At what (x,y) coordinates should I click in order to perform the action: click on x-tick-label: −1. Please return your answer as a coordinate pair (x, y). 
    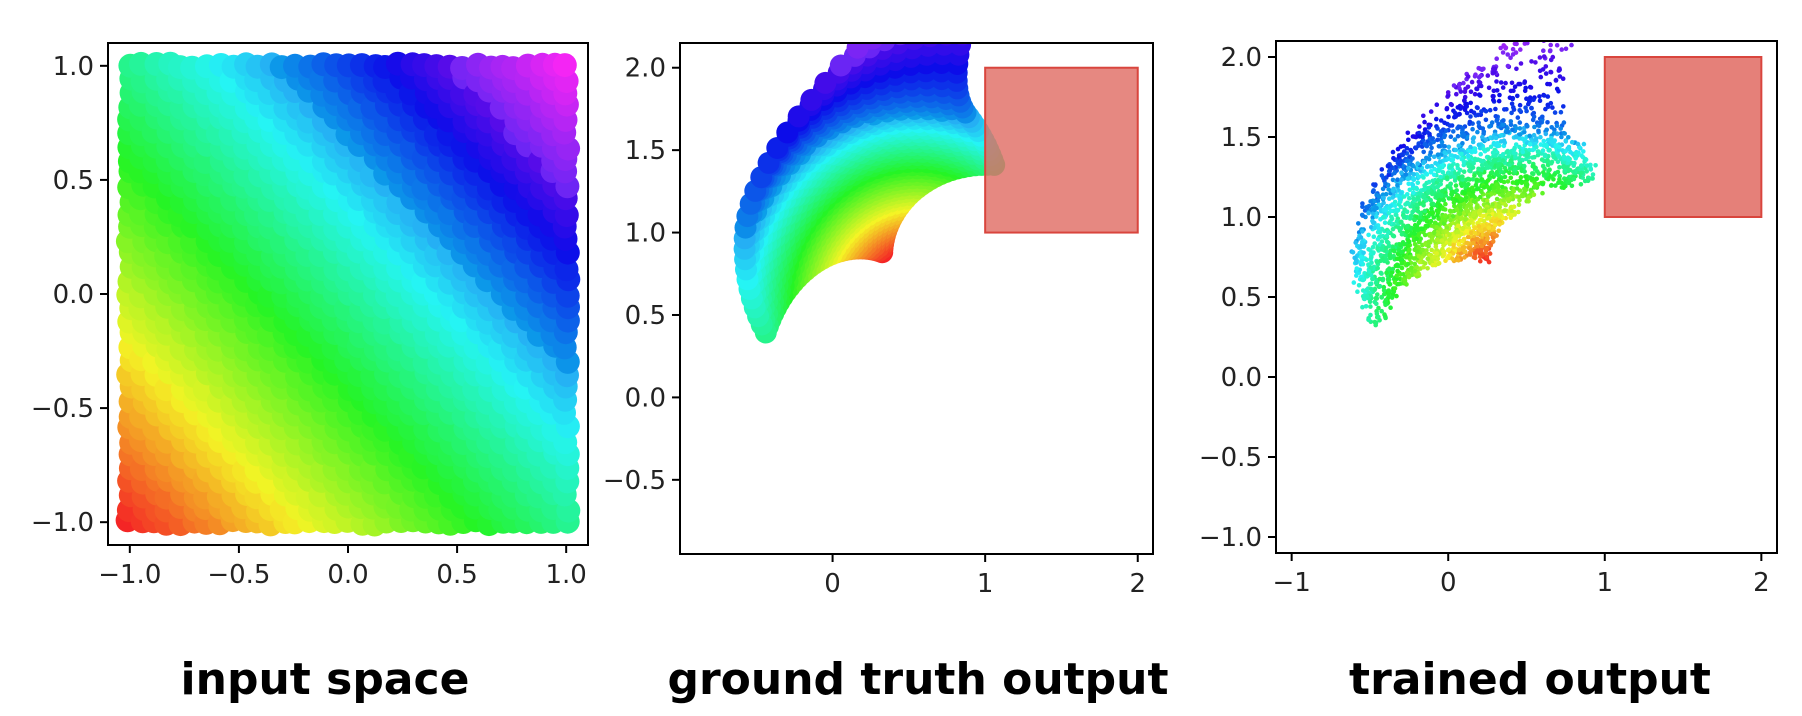
    Looking at the image, I should click on (1291, 583).